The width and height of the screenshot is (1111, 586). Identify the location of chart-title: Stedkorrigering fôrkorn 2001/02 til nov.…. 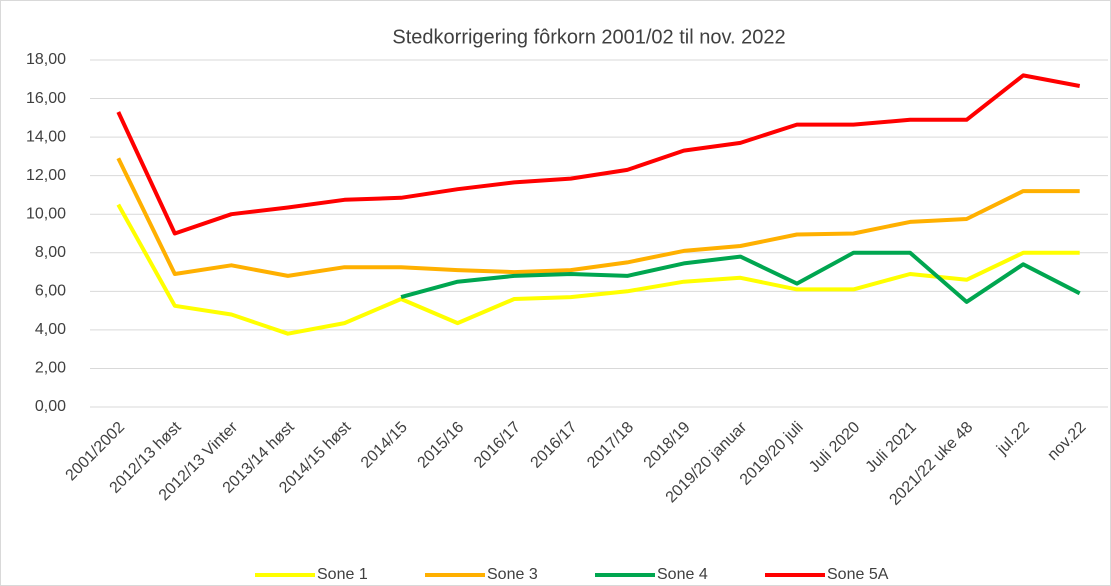
(588, 37).